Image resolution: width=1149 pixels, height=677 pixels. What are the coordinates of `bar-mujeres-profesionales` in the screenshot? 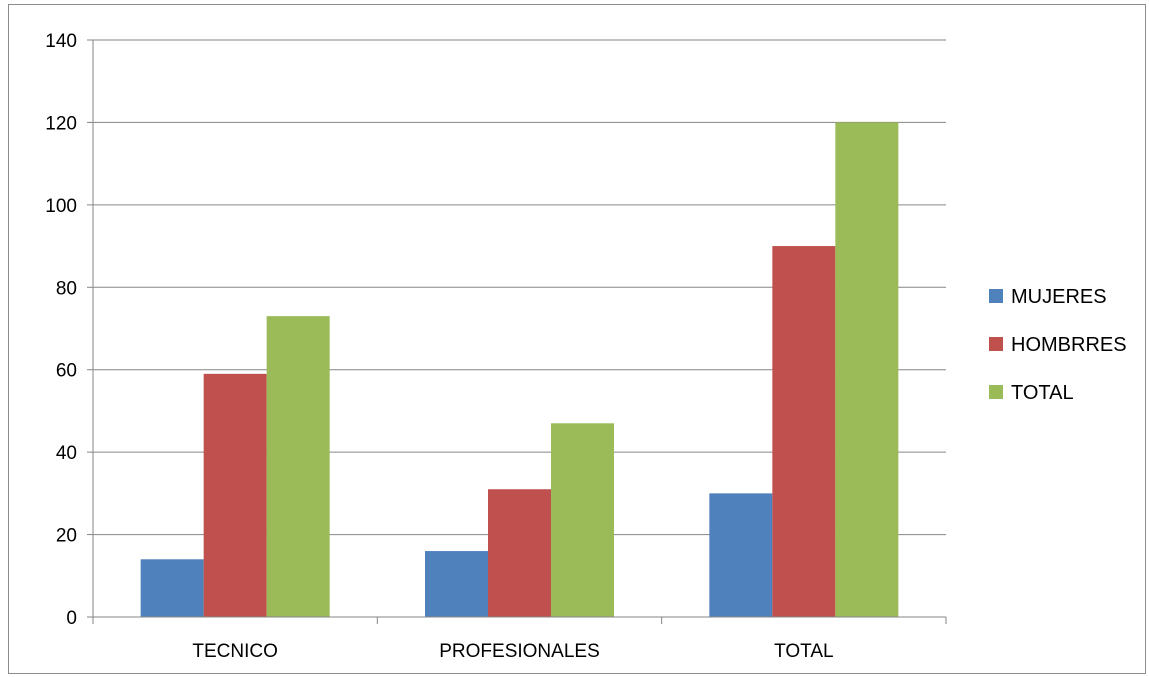 It's located at (456, 584).